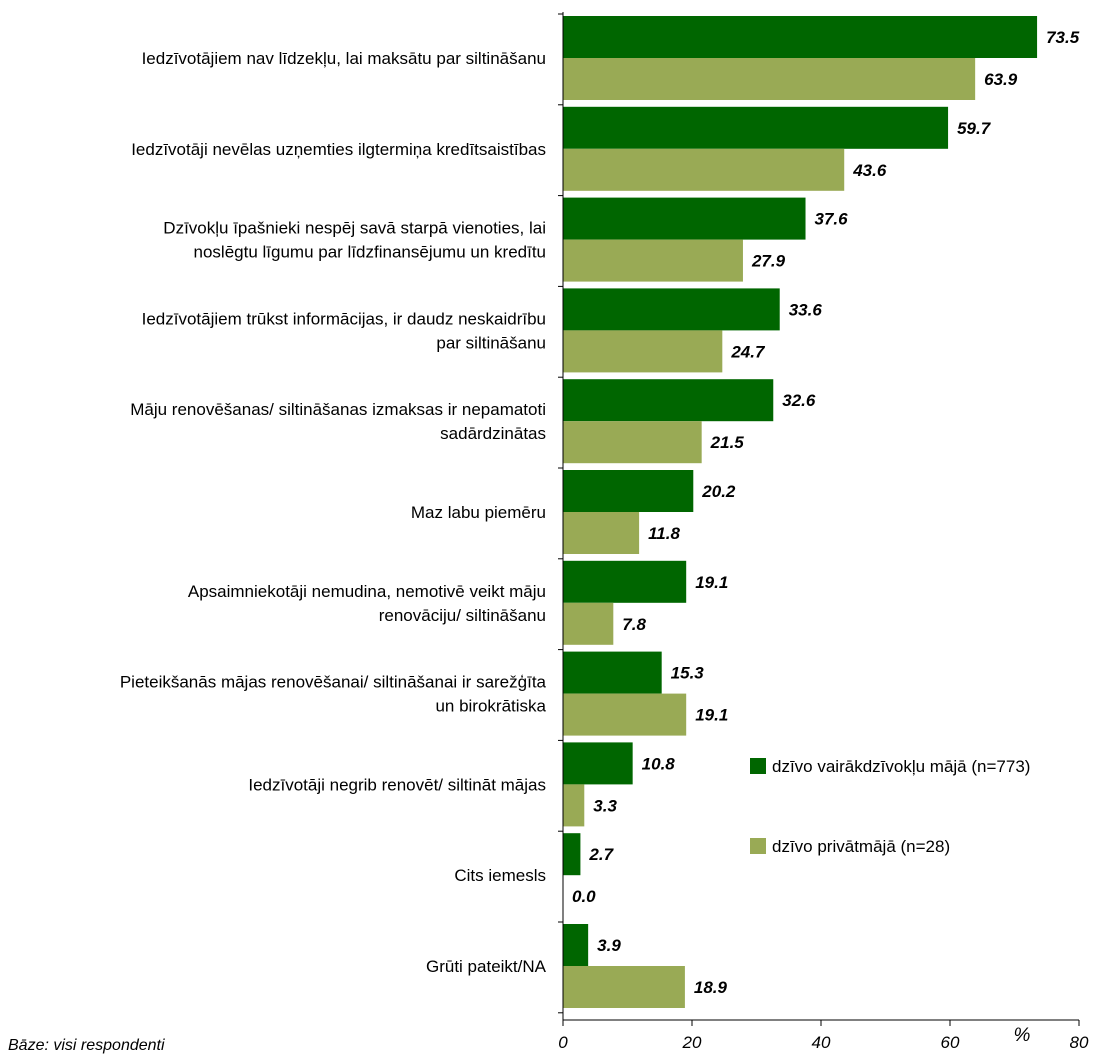  Describe the element at coordinates (664, 533) in the screenshot. I see `value-label: 11.8` at that location.